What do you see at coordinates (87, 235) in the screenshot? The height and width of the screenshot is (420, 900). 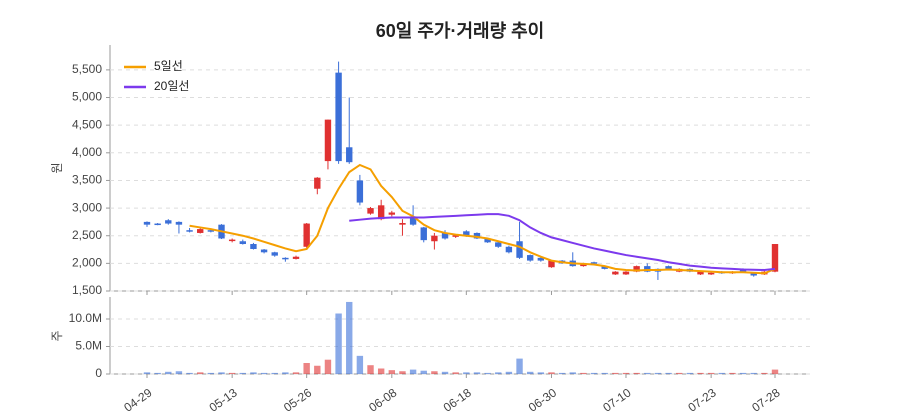 I see `y-tick-label: 2,500` at bounding box center [87, 235].